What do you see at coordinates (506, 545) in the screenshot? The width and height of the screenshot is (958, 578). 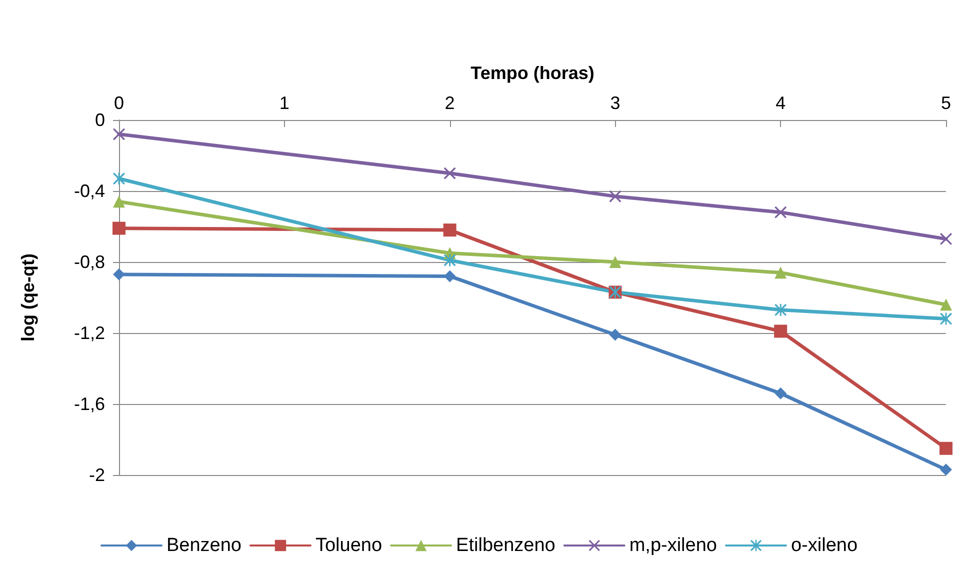 I see `legend-label: Etilbenzeno` at bounding box center [506, 545].